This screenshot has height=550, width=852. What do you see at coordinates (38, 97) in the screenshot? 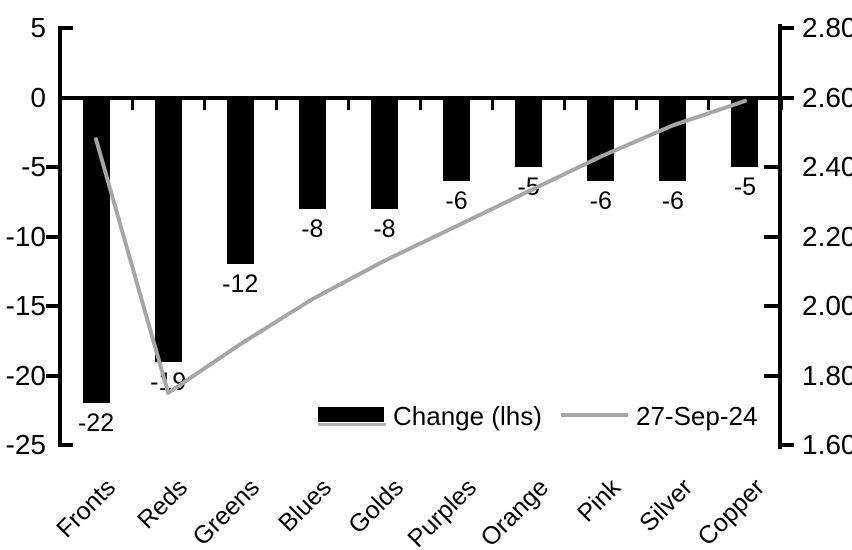
I see `left-axis-tick-label: 0` at bounding box center [38, 97].